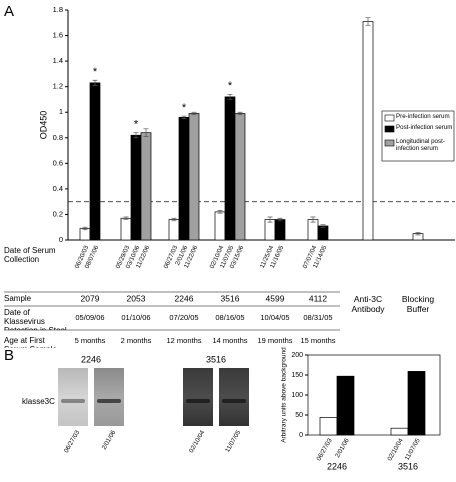 This screenshot has height=482, width=456. I want to click on sample-label: 2053, so click(136, 298).